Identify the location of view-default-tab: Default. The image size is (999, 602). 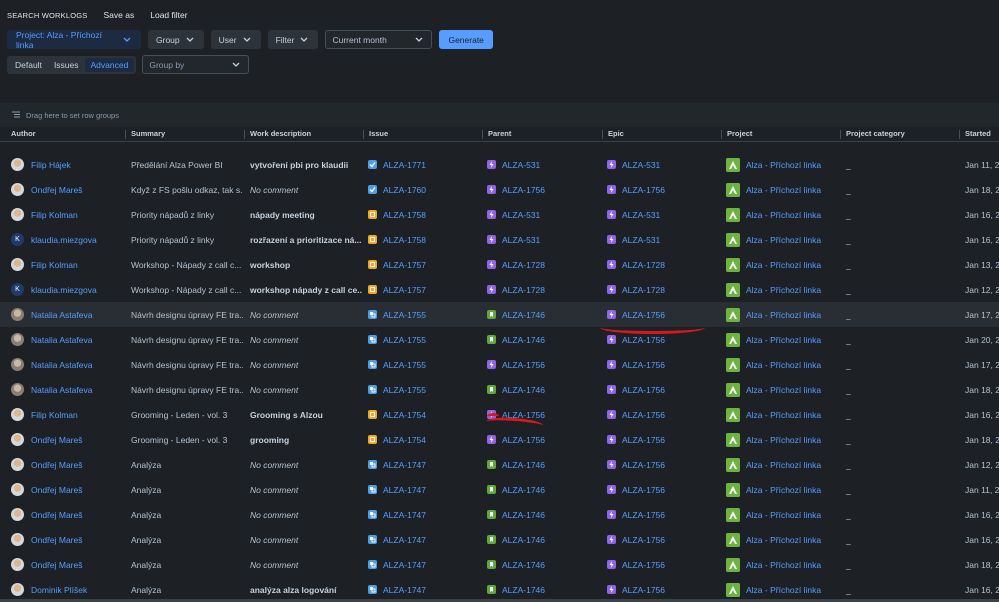
(28, 64).